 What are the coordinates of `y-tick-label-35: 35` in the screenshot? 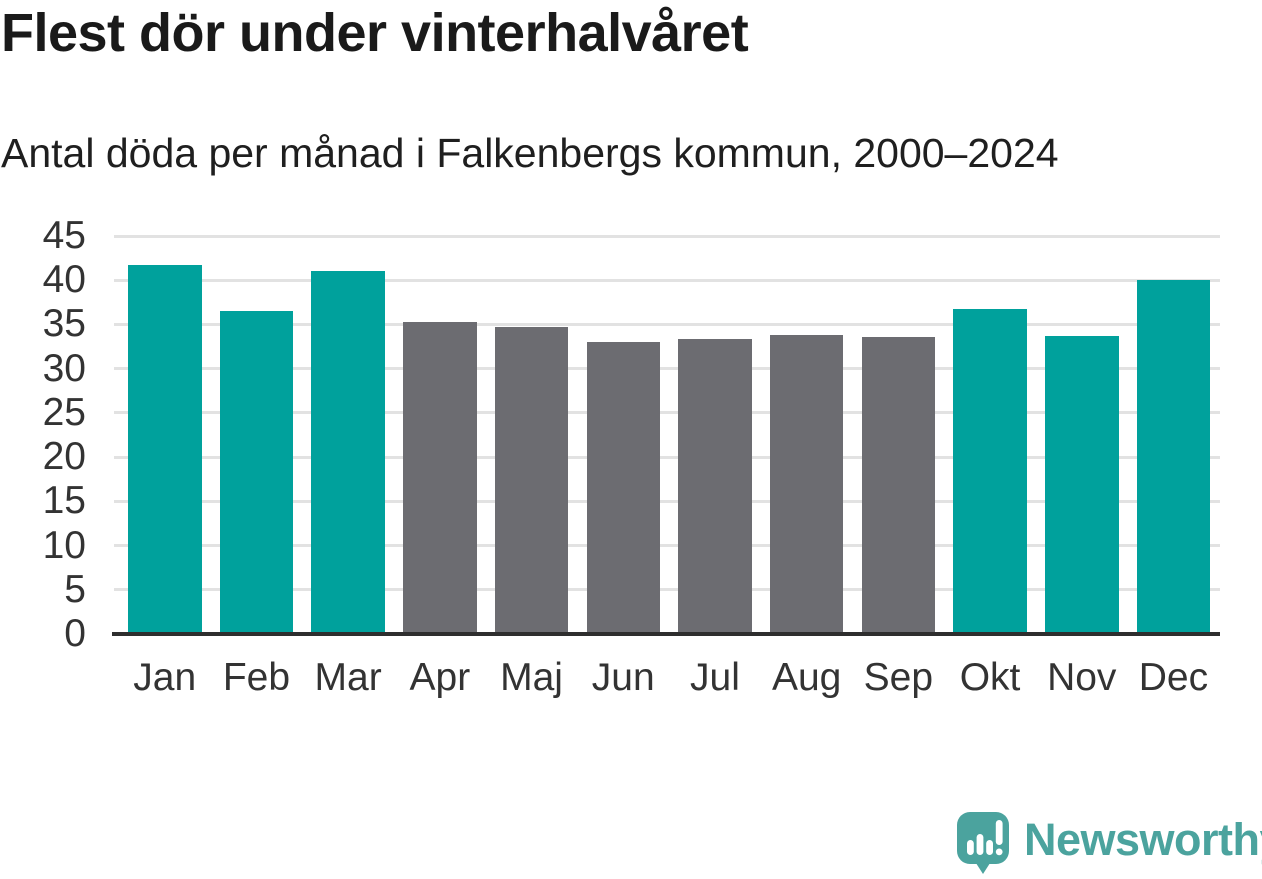 It's located at (64, 324).